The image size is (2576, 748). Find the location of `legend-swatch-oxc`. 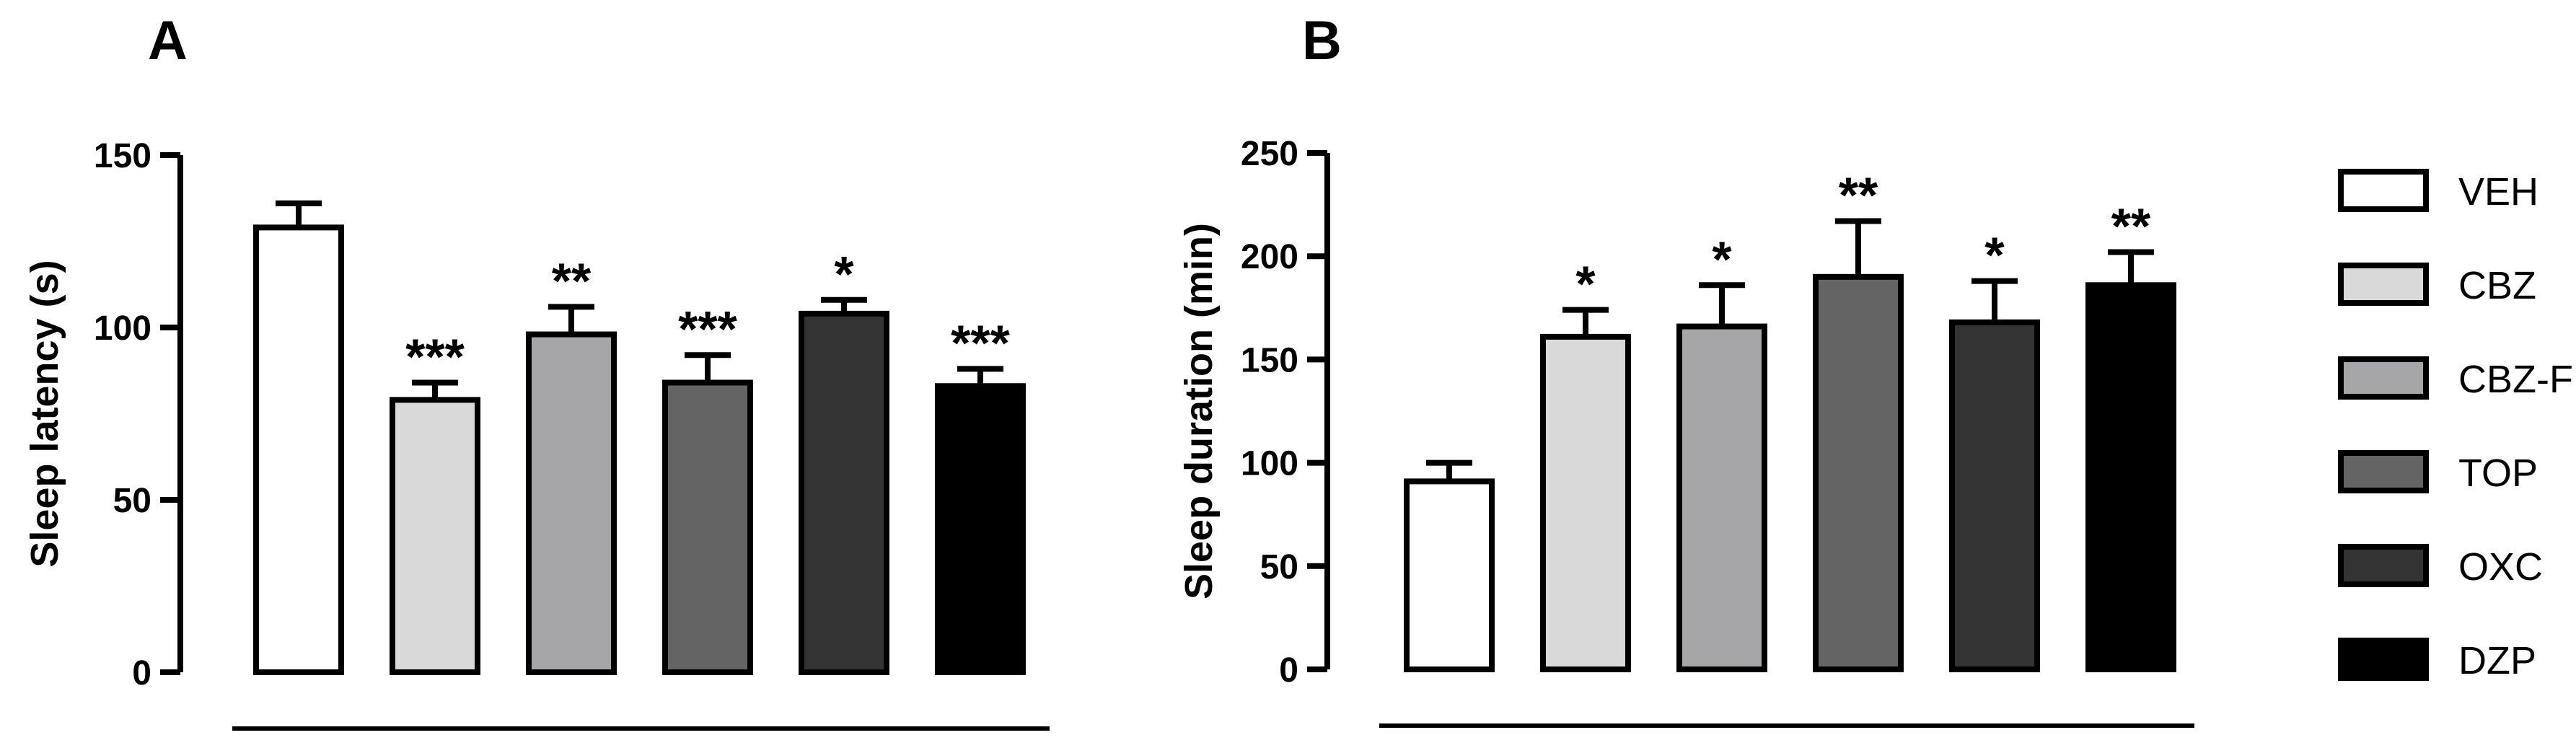

legend-swatch-oxc is located at coordinates (2383, 565).